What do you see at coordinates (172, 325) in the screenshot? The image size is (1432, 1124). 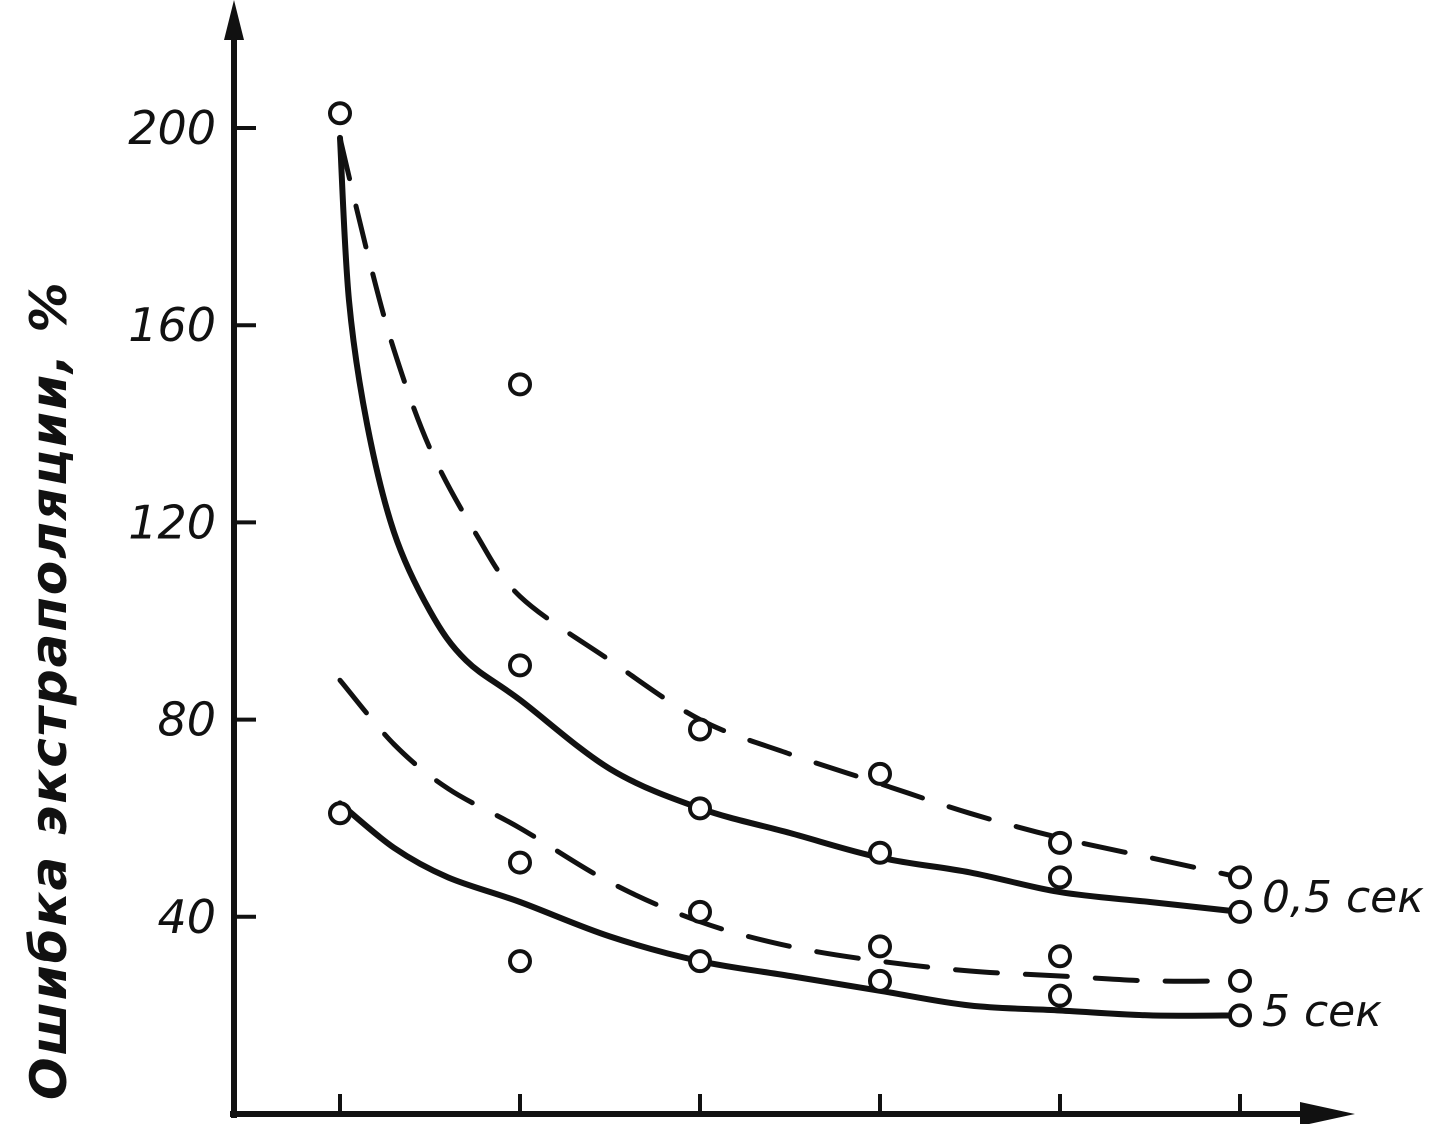 I see `y-tick-label-160: 160` at bounding box center [172, 325].